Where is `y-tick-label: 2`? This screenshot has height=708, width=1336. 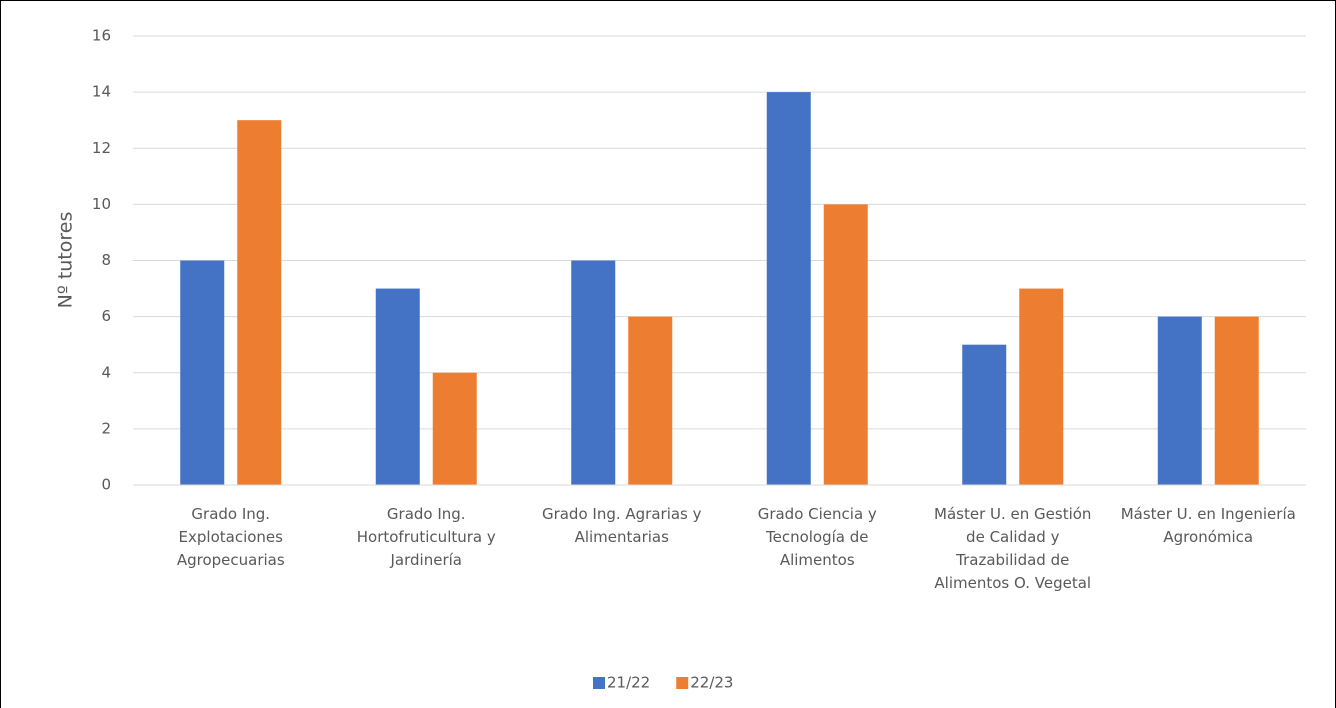
y-tick-label: 2 is located at coordinates (106, 428).